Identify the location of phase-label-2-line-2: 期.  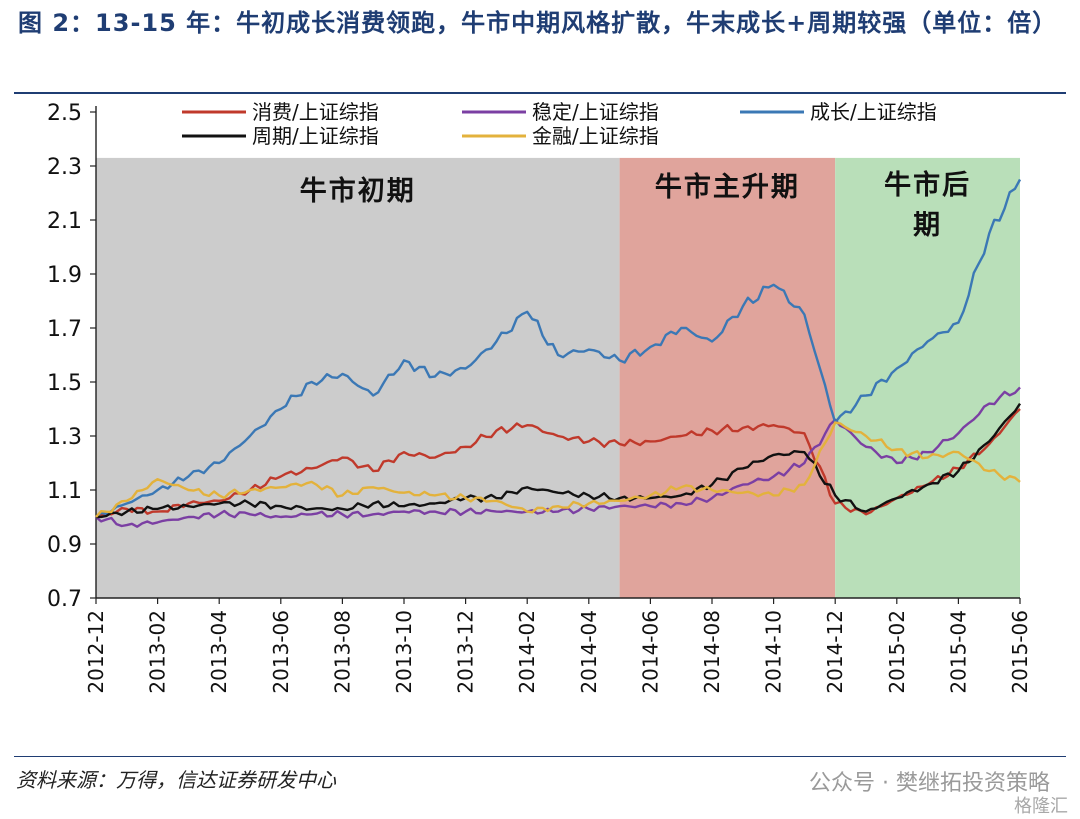
(927, 225).